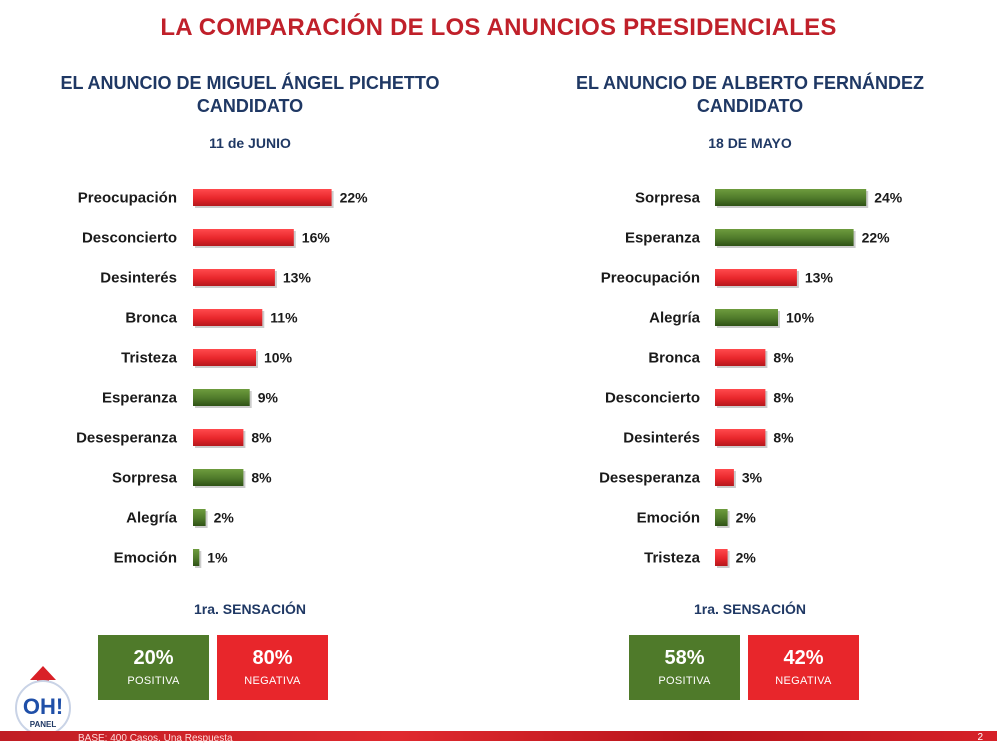 This screenshot has height=744, width=997. Describe the element at coordinates (316, 238) in the screenshot. I see `bar-value-label: 16%` at that location.